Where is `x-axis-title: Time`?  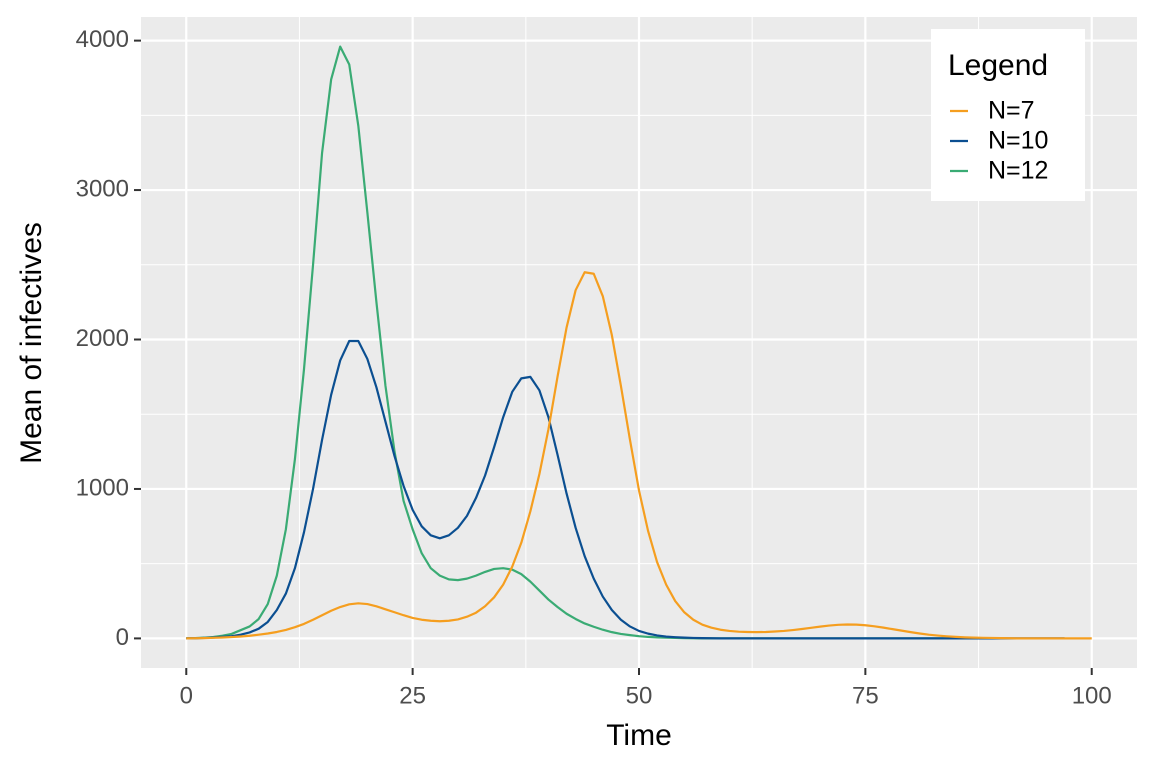
x-axis-title: Time is located at coordinates (639, 735).